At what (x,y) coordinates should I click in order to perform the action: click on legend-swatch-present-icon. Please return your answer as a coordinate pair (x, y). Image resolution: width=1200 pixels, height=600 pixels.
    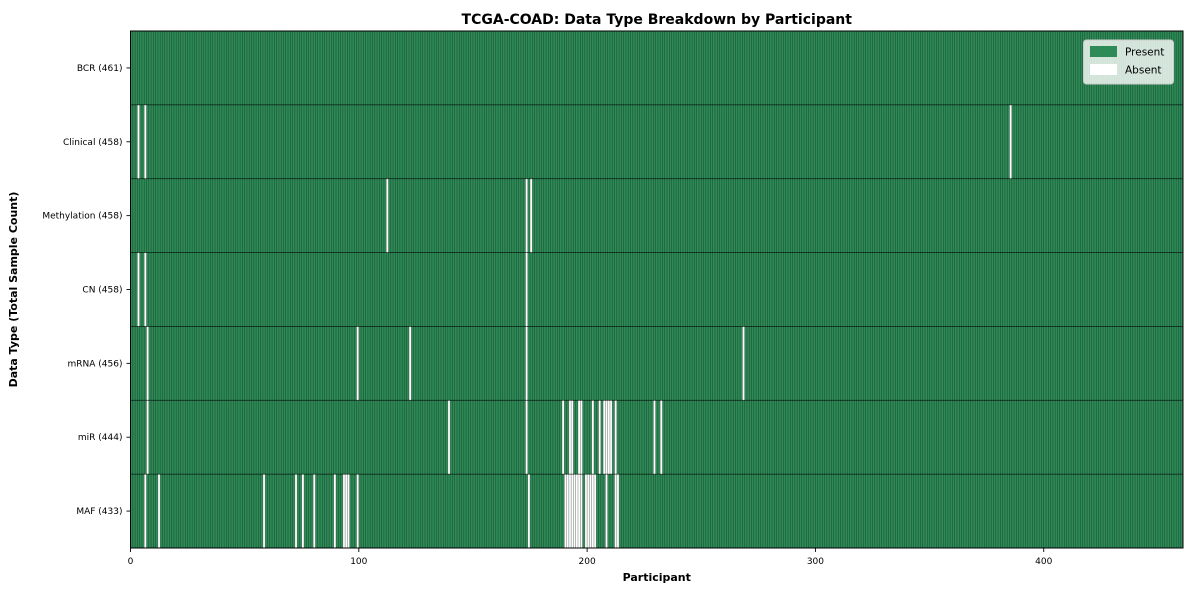
    Looking at the image, I should click on (1103, 51).